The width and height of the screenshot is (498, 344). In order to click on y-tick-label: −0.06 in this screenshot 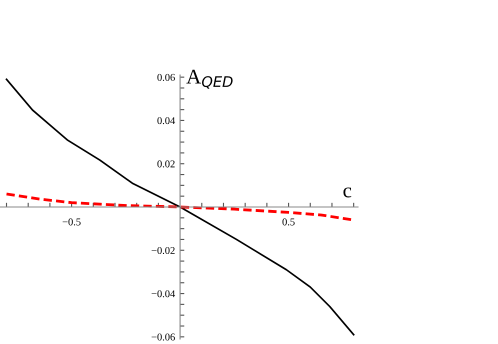, I will do `click(163, 337)`.